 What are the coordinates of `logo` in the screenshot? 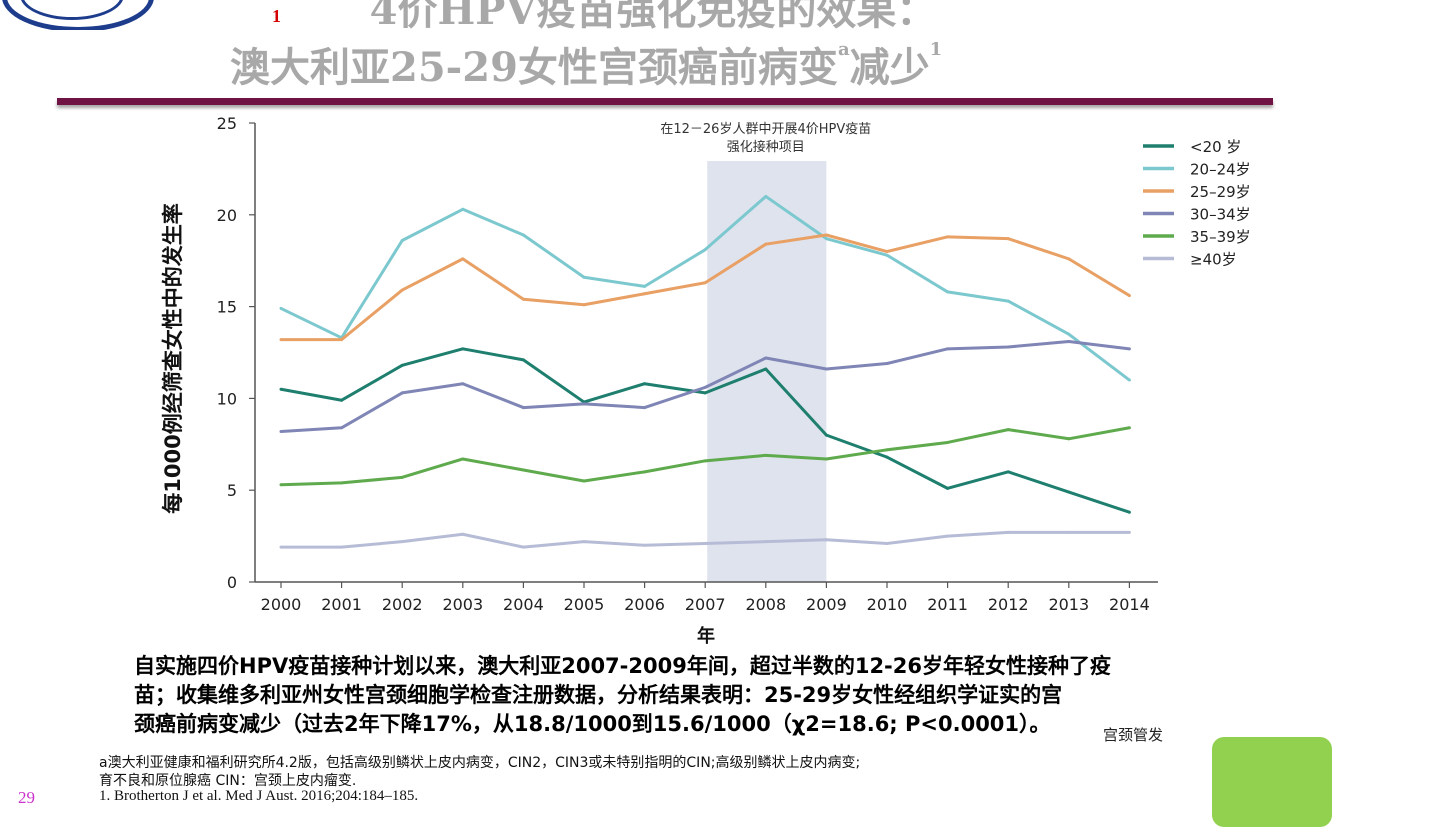 It's located at (80, 15).